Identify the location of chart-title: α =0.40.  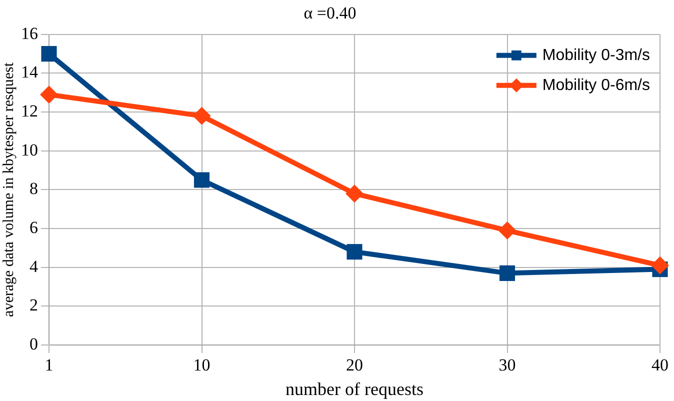
(330, 13).